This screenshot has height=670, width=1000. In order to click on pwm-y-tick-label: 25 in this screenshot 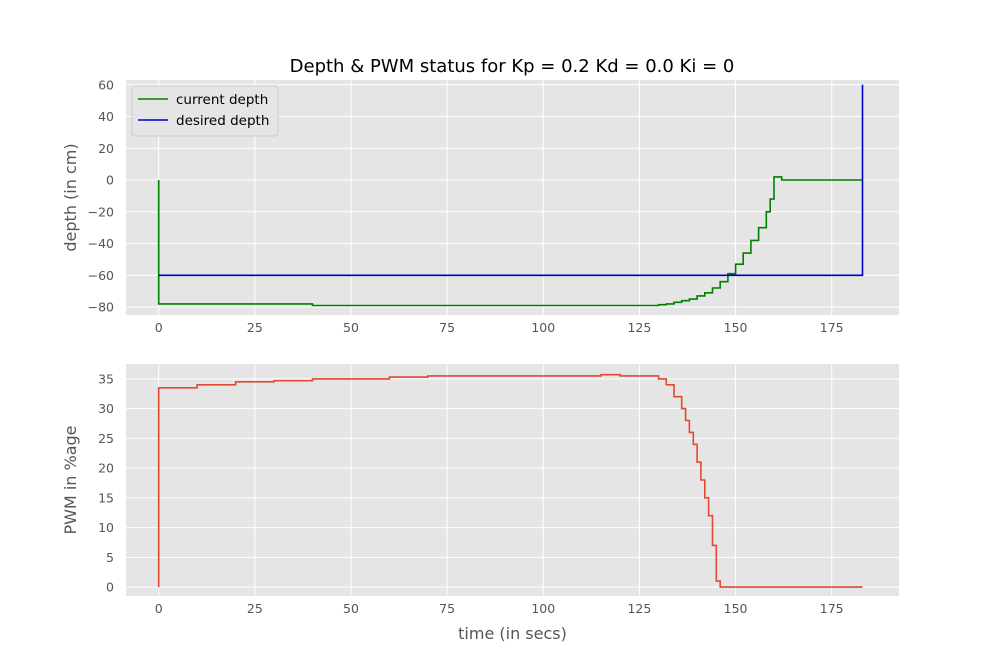, I will do `click(106, 438)`.